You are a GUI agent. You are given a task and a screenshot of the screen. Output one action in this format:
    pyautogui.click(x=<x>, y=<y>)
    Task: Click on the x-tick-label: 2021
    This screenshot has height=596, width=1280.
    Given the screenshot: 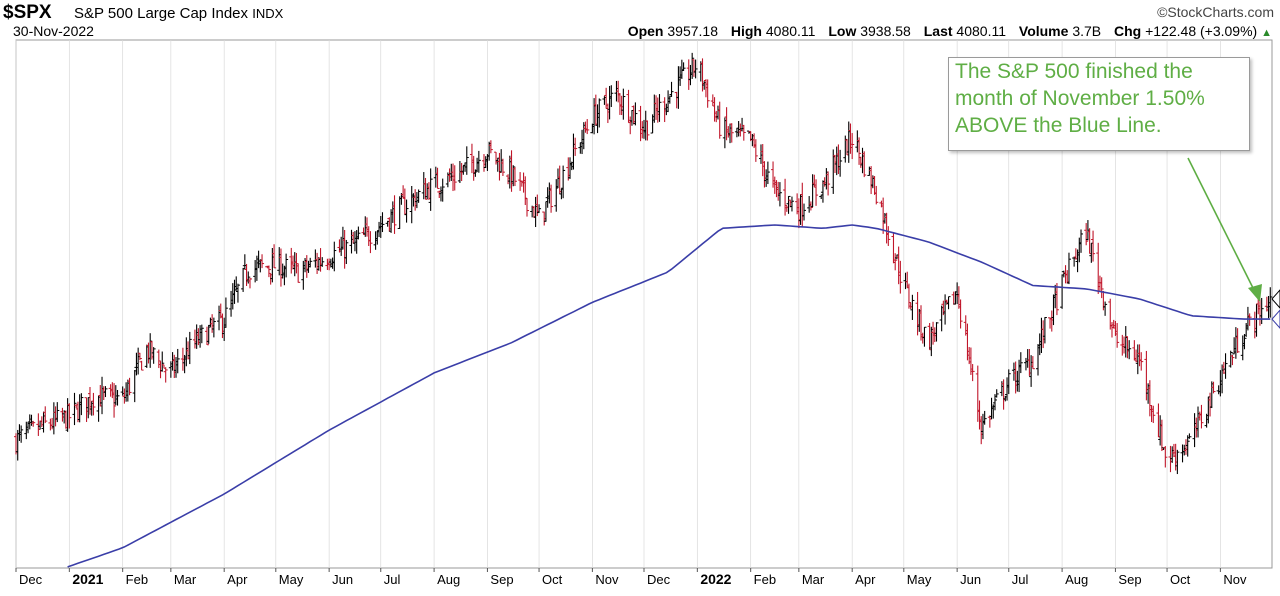 What is the action you would take?
    pyautogui.click(x=87, y=579)
    